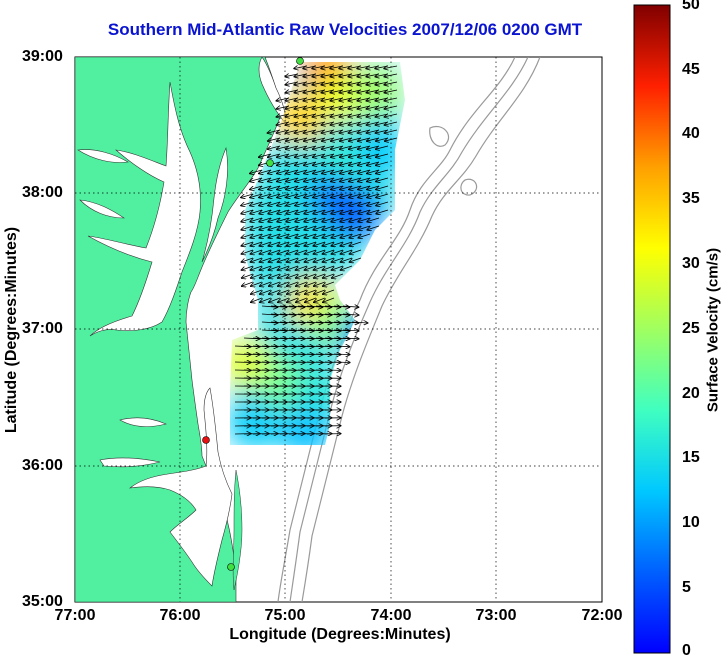 This screenshot has height=660, width=724. Describe the element at coordinates (602, 616) in the screenshot. I see `x-tick-label: 72:00` at that location.